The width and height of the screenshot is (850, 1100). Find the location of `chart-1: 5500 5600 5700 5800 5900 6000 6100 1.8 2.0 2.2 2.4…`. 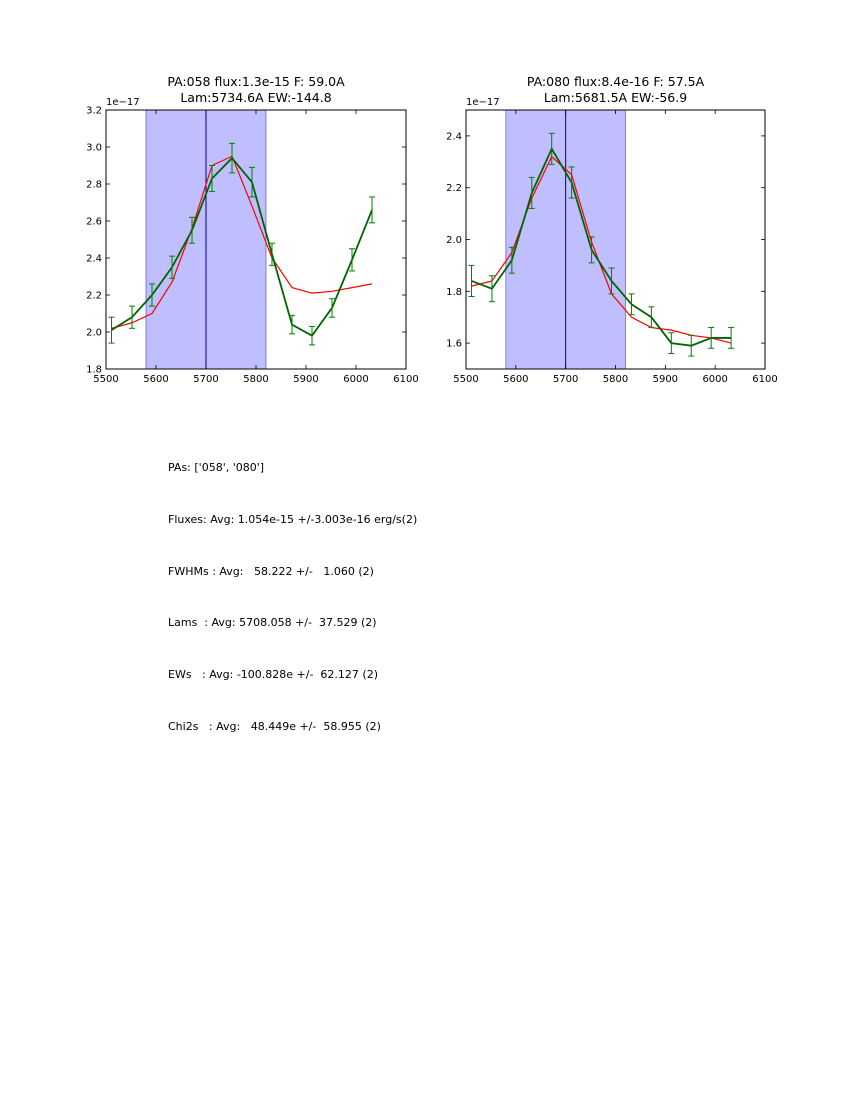

chart-1: 5500 5600 5700 5800 5900 6000 6100 1.8 2.0 2.2 2.4… is located at coordinates (252, 229).